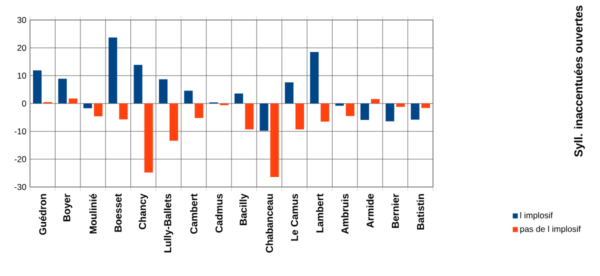 This screenshot has height=276, width=600. I want to click on y-tick-label: 30, so click(21, 20).